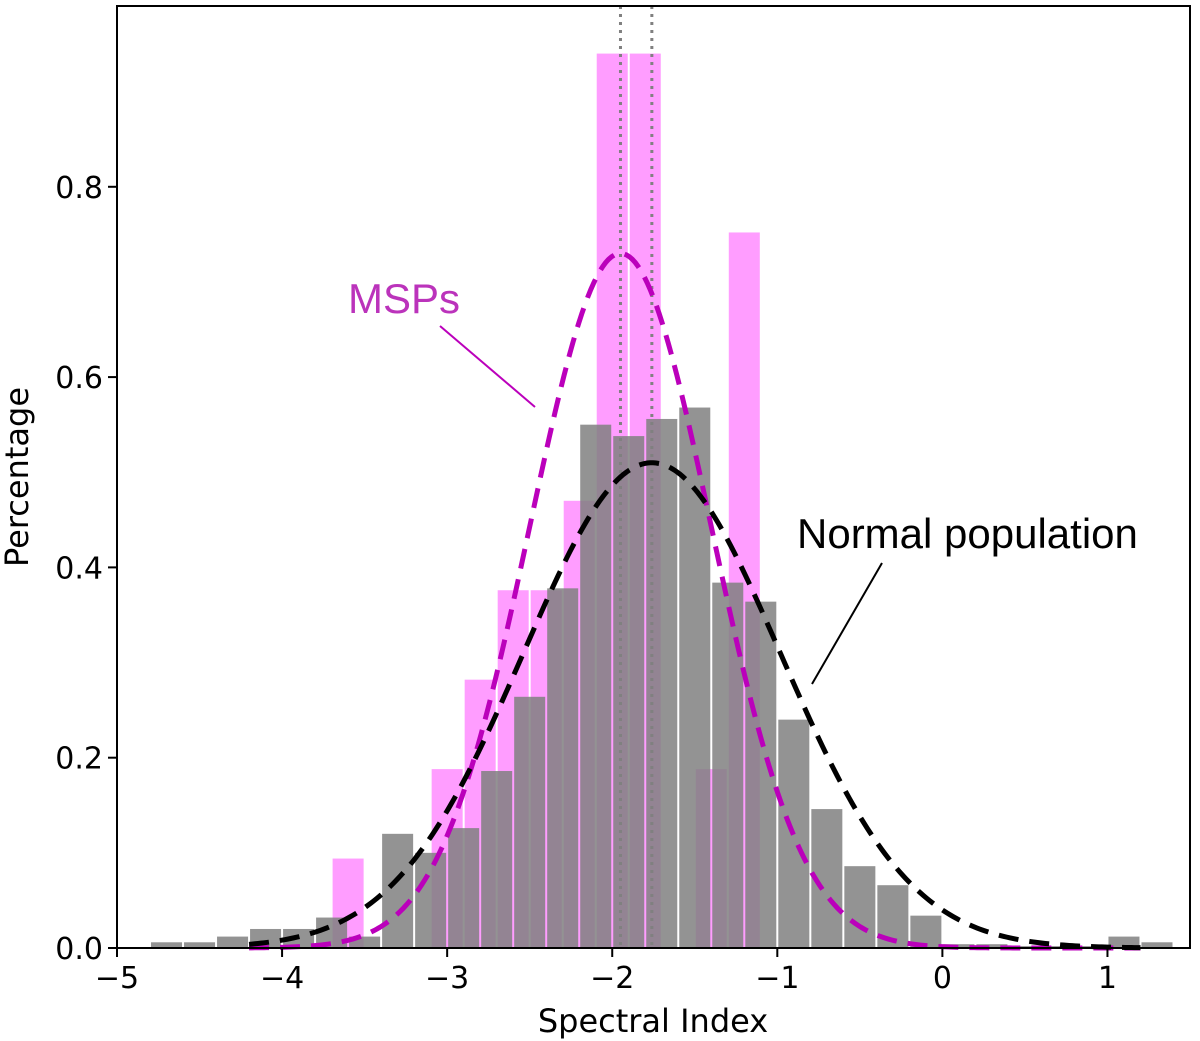 Image resolution: width=1200 pixels, height=1041 pixels. What do you see at coordinates (79, 949) in the screenshot?
I see `y-tick-label: 0.0` at bounding box center [79, 949].